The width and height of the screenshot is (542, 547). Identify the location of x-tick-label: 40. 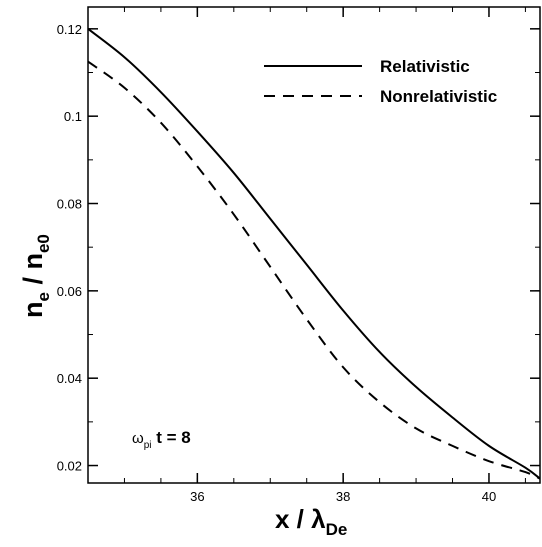
(489, 496).